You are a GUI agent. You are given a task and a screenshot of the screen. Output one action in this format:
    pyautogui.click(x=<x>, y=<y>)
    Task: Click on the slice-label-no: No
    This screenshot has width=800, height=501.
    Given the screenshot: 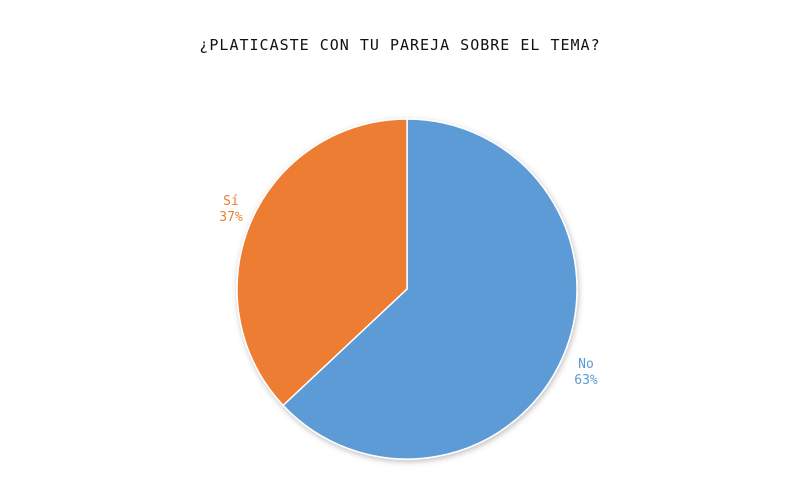 What is the action you would take?
    pyautogui.click(x=586, y=364)
    